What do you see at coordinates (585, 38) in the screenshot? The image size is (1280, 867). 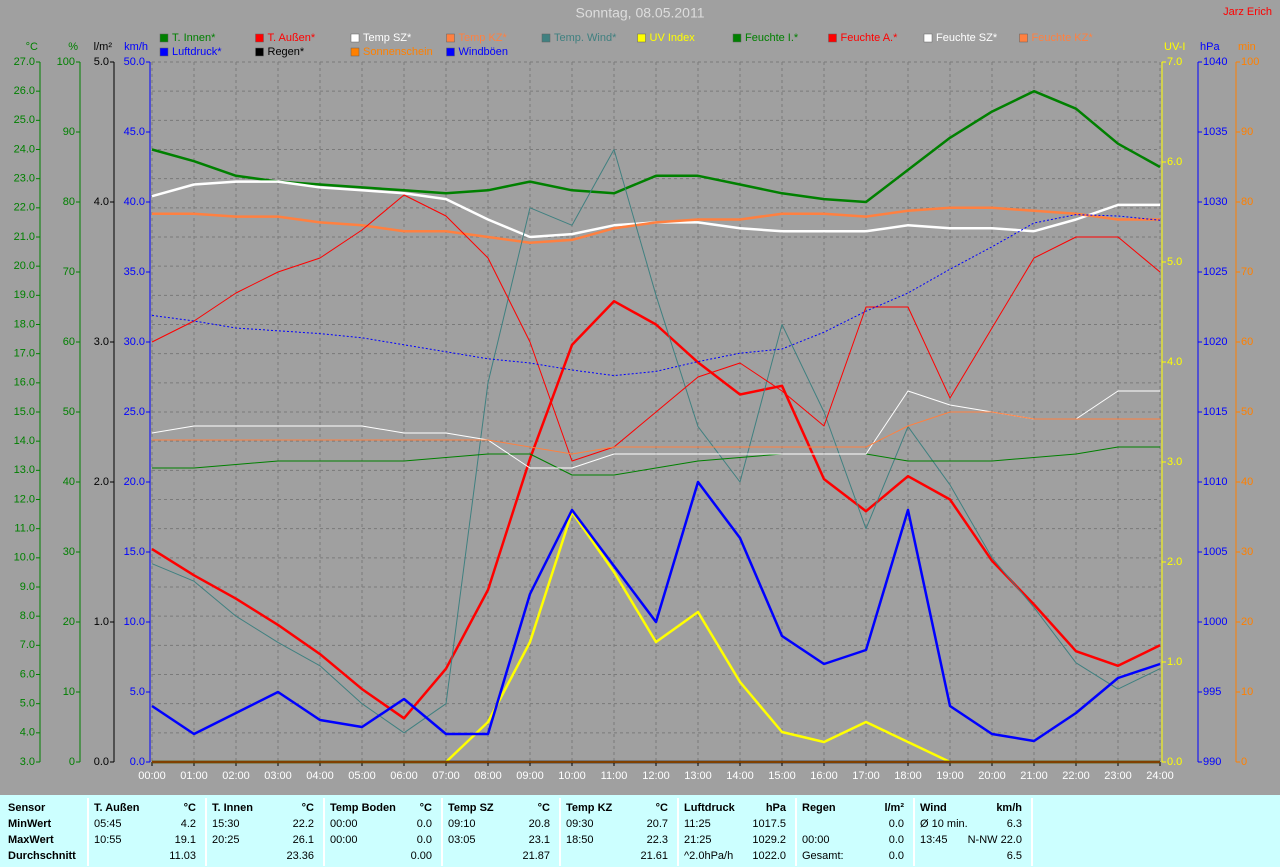 I see `legend-label: Temp. Wind*` at bounding box center [585, 38].